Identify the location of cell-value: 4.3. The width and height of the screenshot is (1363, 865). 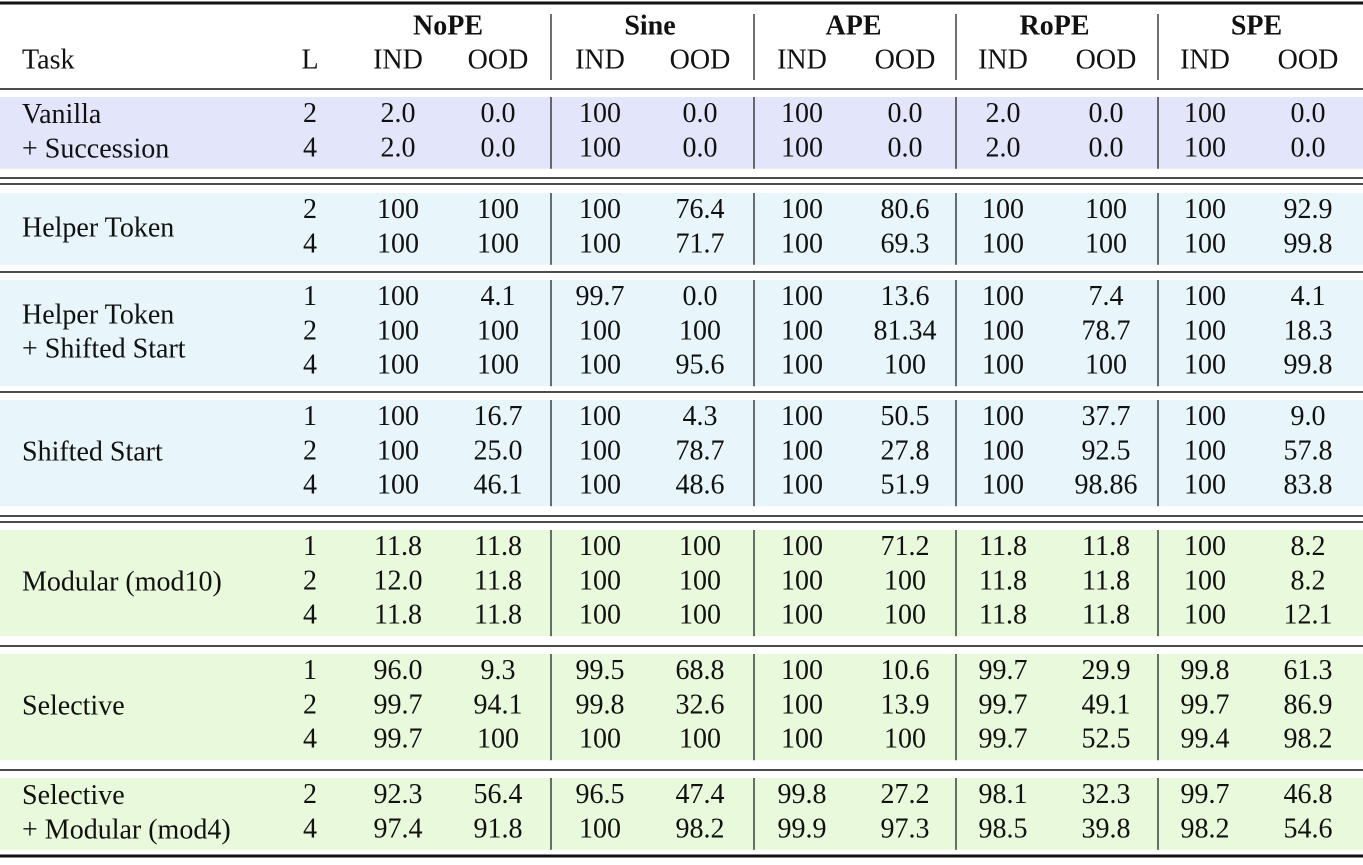
(700, 416).